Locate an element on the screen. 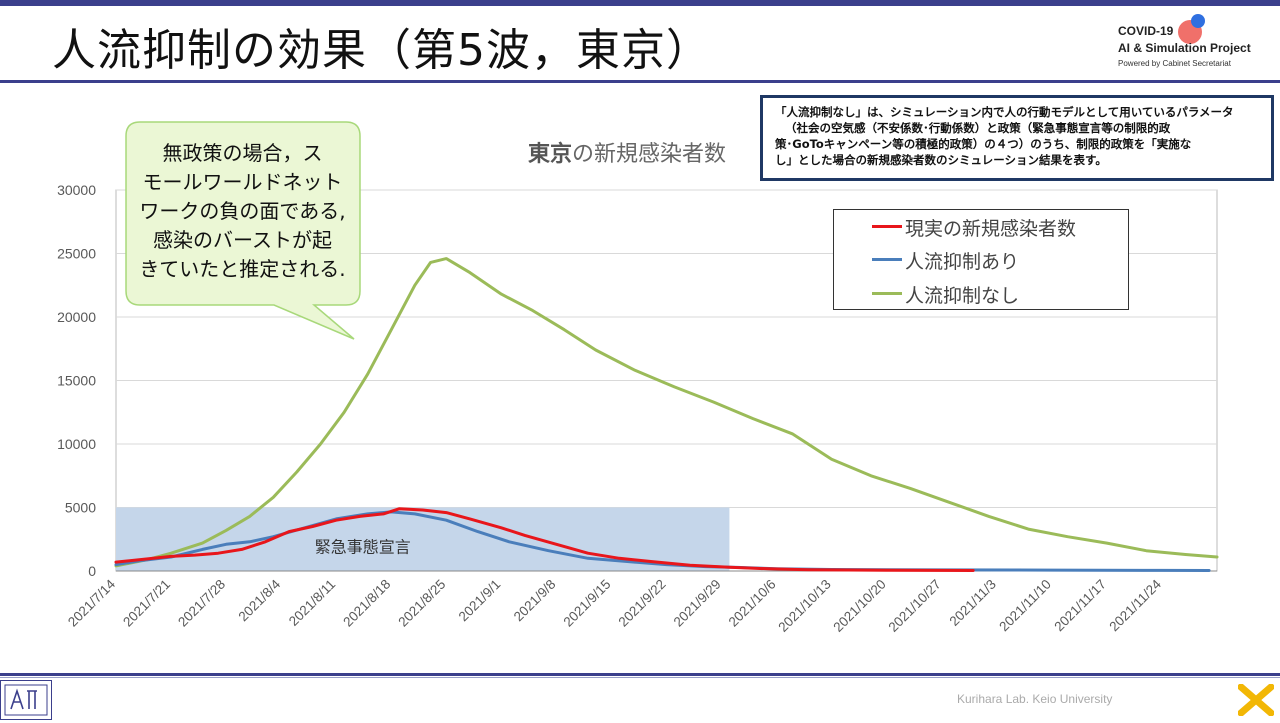 Image resolution: width=1280 pixels, height=723 pixels. x-tick-label: 2021/7/21 is located at coordinates (146, 603).